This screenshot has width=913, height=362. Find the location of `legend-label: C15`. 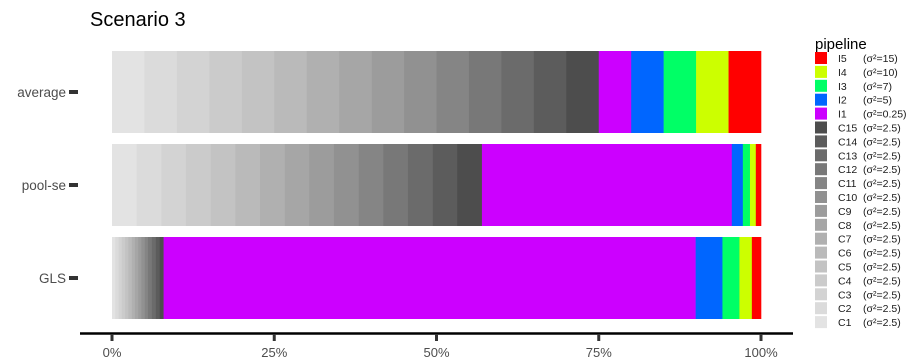

legend-label: C15 is located at coordinates (847, 129).